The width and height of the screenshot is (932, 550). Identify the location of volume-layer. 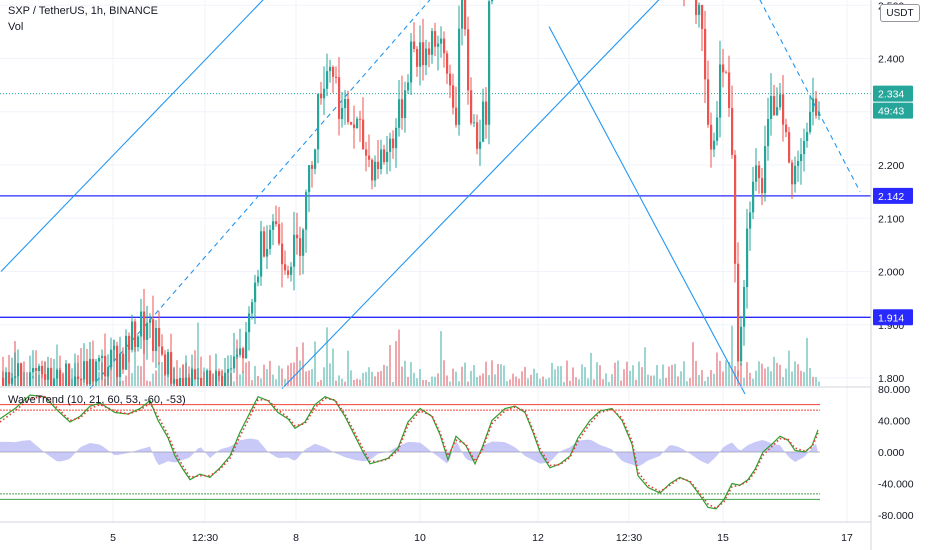
(411, 354).